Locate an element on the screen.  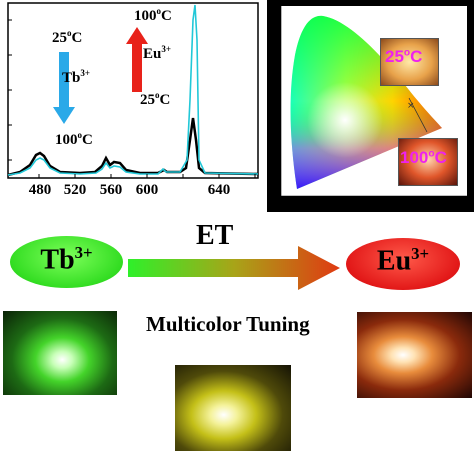
photo-yellow-emission is located at coordinates (233, 408).